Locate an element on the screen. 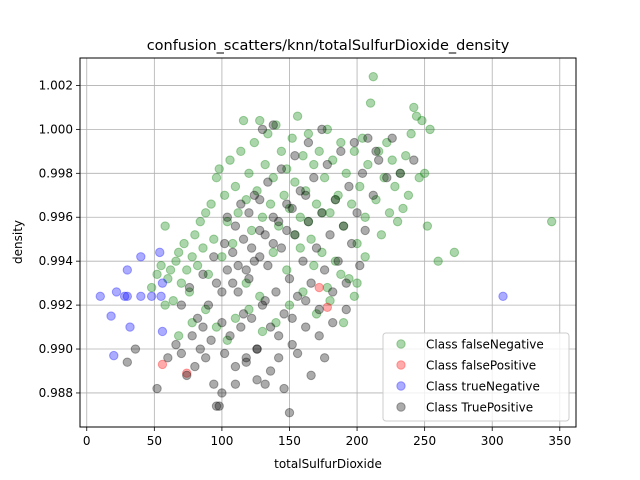  x-tick-label: 350 is located at coordinates (559, 441).